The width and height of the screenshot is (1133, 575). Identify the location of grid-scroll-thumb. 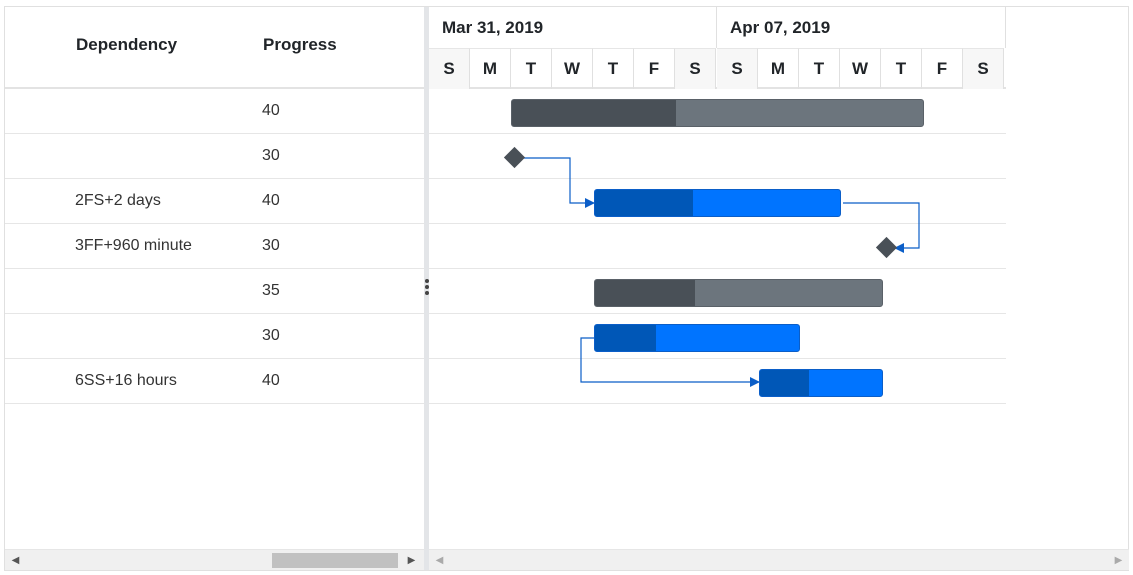
(335, 560).